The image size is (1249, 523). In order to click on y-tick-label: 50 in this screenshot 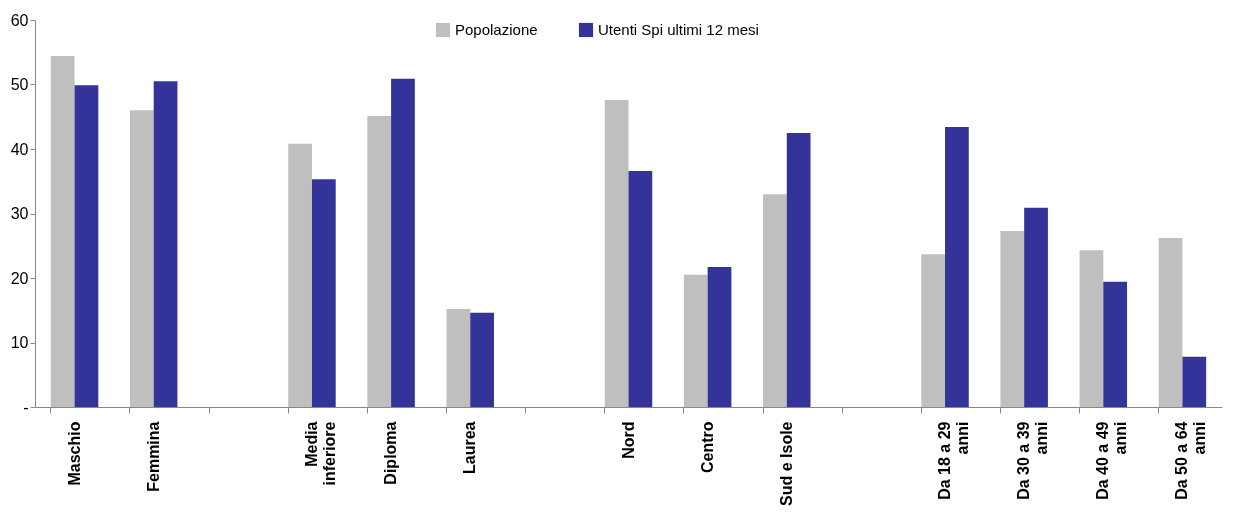, I will do `click(19, 84)`.